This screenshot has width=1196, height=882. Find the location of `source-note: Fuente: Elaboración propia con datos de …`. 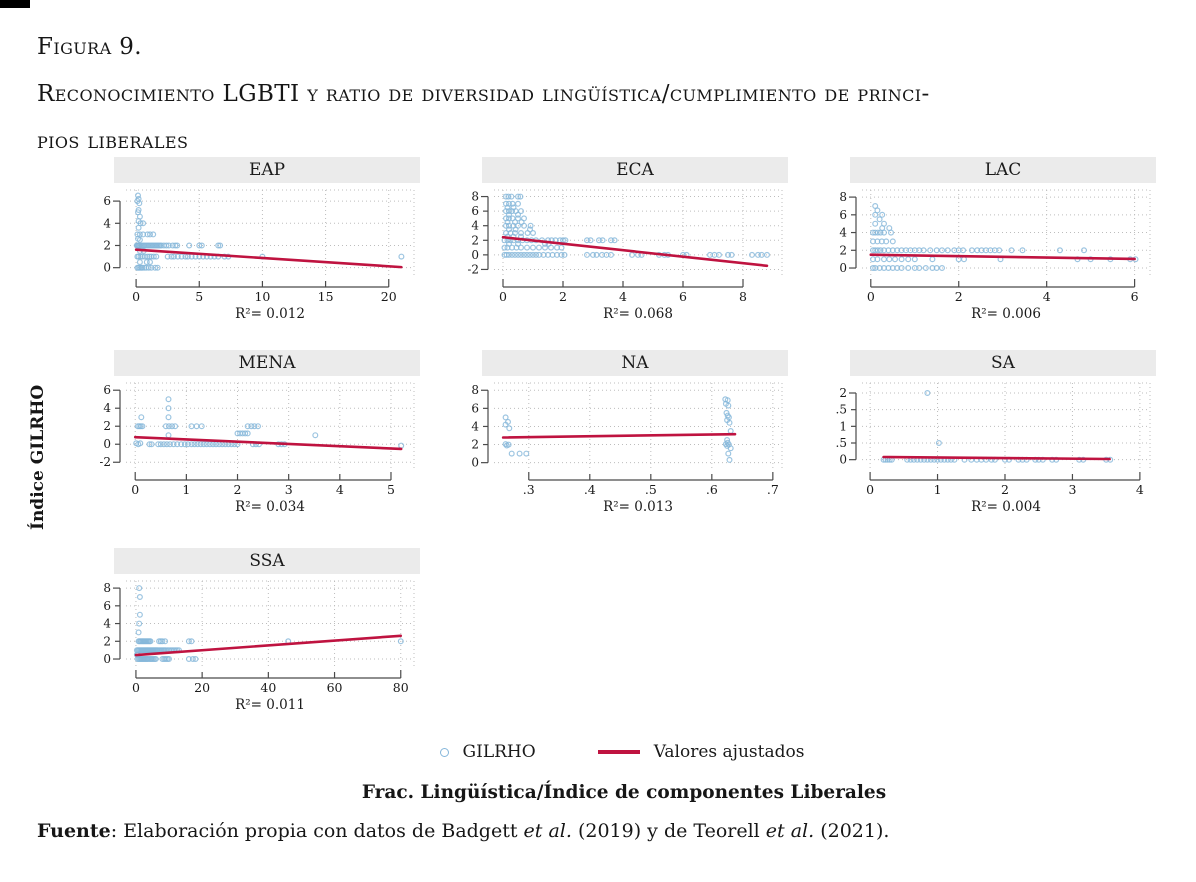

source-note: Fuente: Elaboración propia con datos de … is located at coordinates (463, 831).